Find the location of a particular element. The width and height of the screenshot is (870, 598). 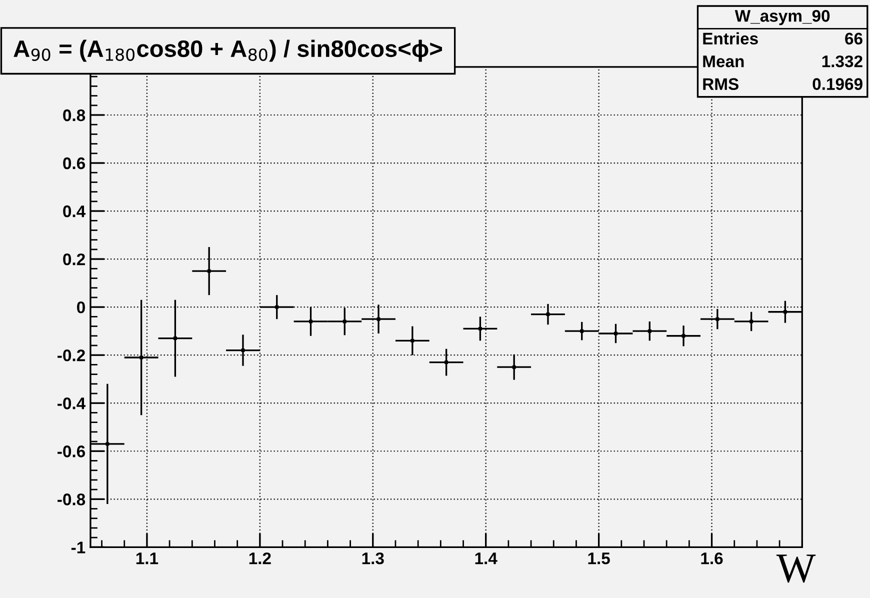

x-axis-title: W is located at coordinates (796, 568).